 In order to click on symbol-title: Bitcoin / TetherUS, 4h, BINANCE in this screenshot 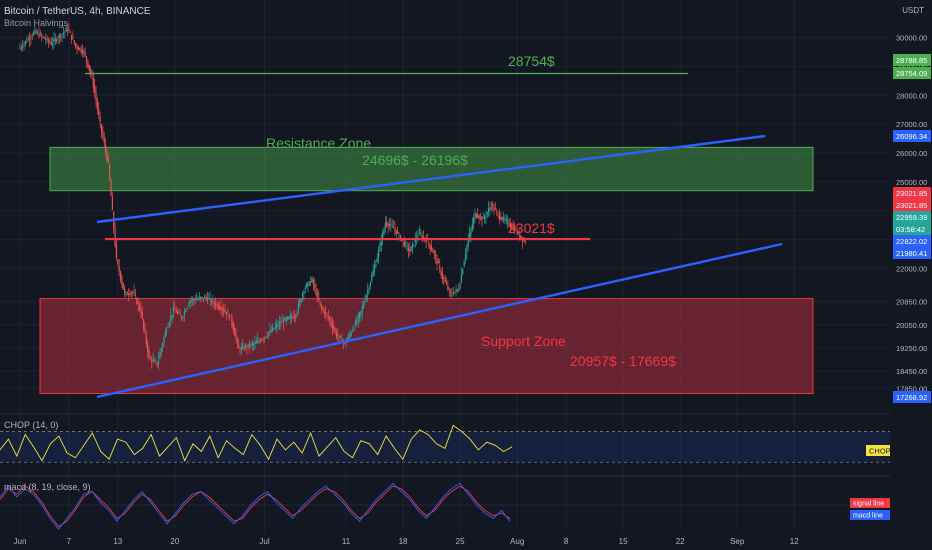, I will do `click(77, 11)`.